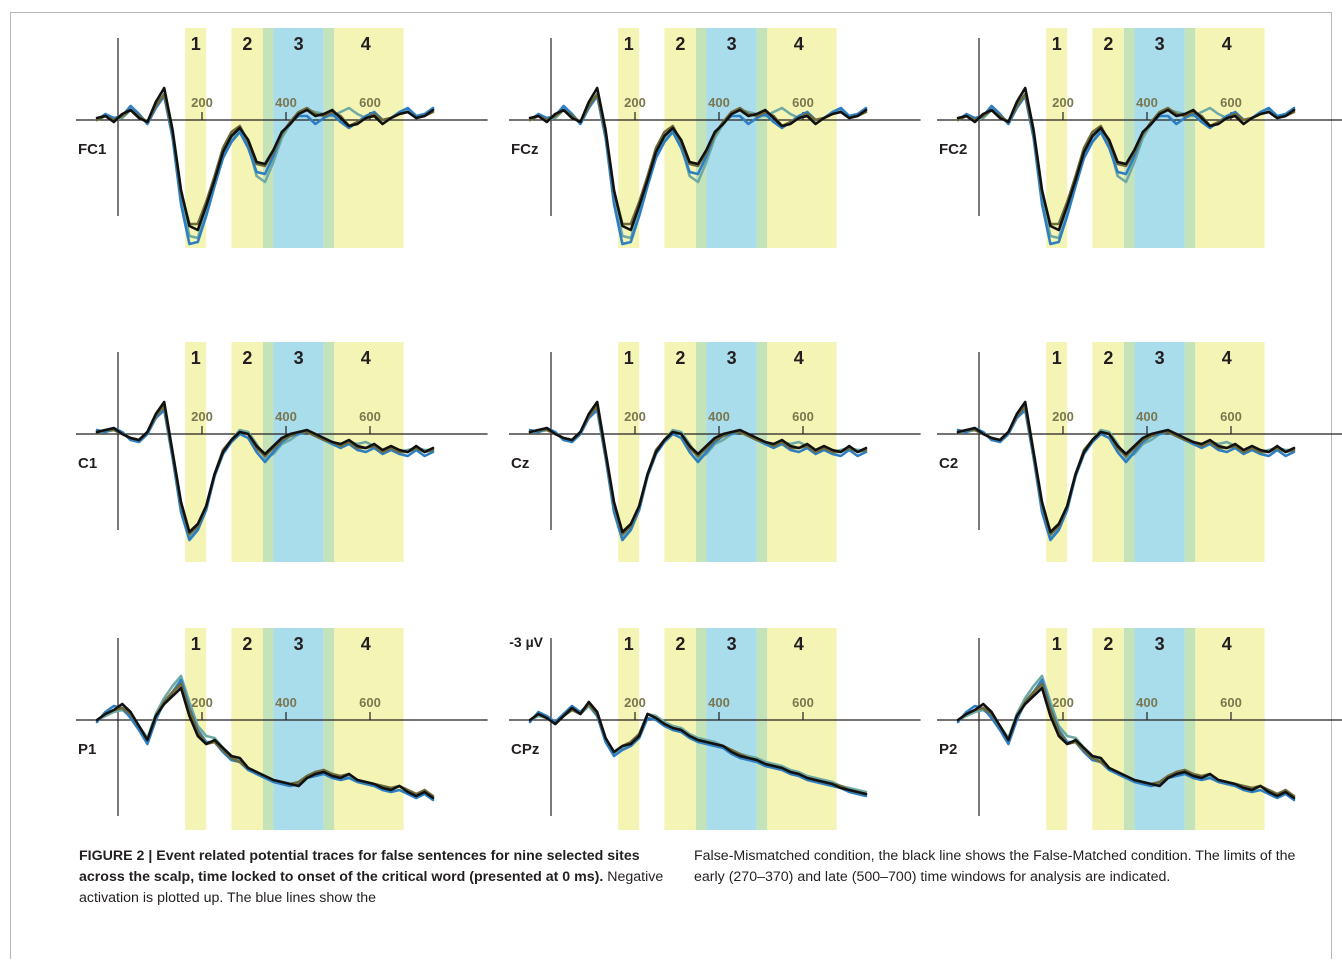 The height and width of the screenshot is (961, 1342). I want to click on erp-panel-fc1: 1 2 3 4 200 400 600 FC1, so click(282, 138).